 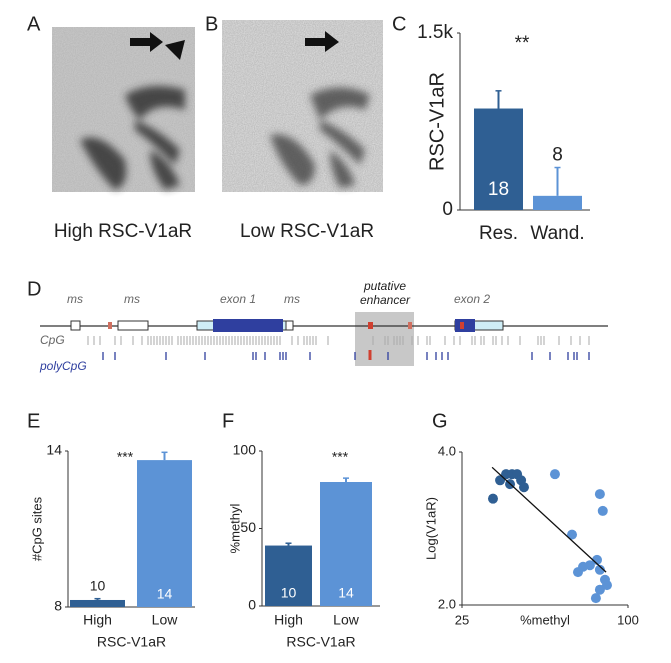 I want to click on y-tick-label: 14, so click(x=54, y=450).